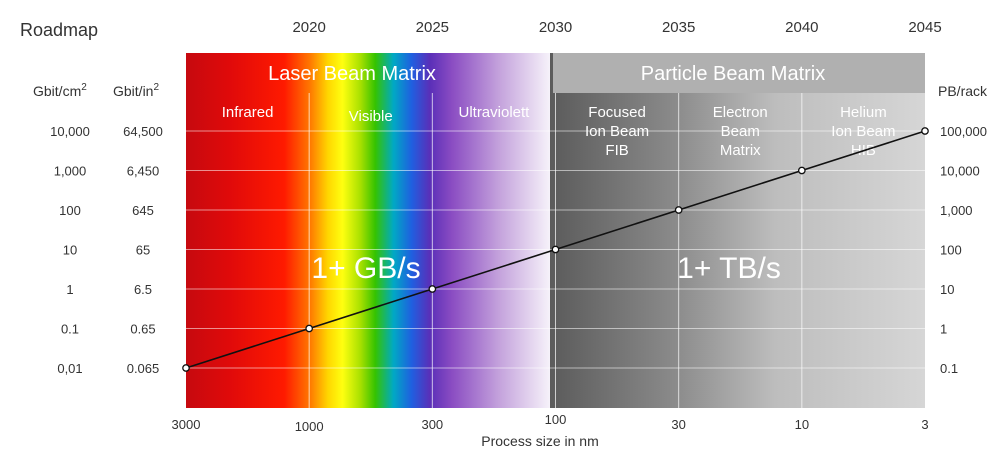  What do you see at coordinates (143, 289) in the screenshot?
I see `y-tick-label: 6.5` at bounding box center [143, 289].